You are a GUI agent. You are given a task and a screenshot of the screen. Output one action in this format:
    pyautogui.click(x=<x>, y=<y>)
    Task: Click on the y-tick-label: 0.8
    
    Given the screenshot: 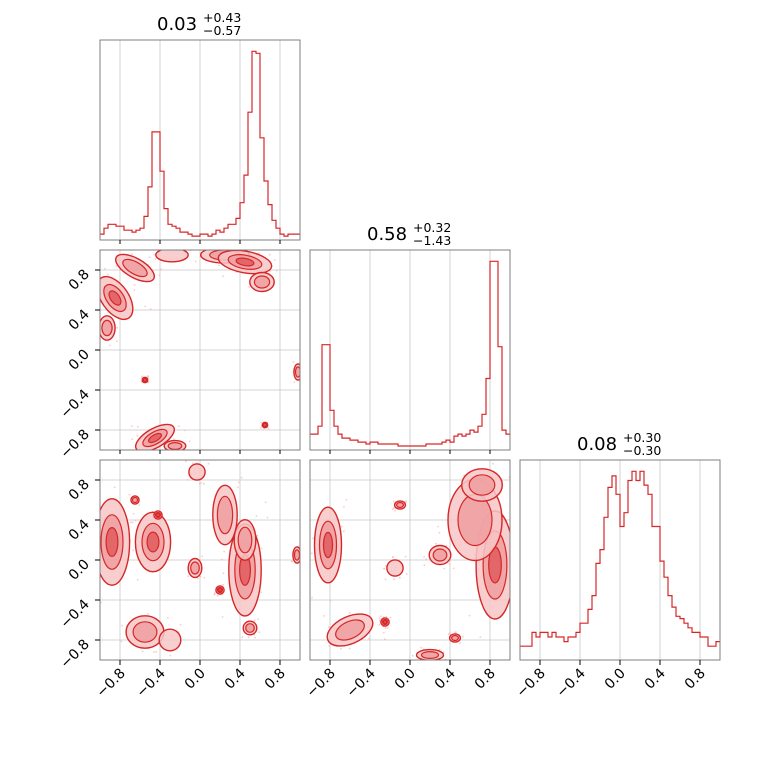 What is the action you would take?
    pyautogui.click(x=79, y=280)
    